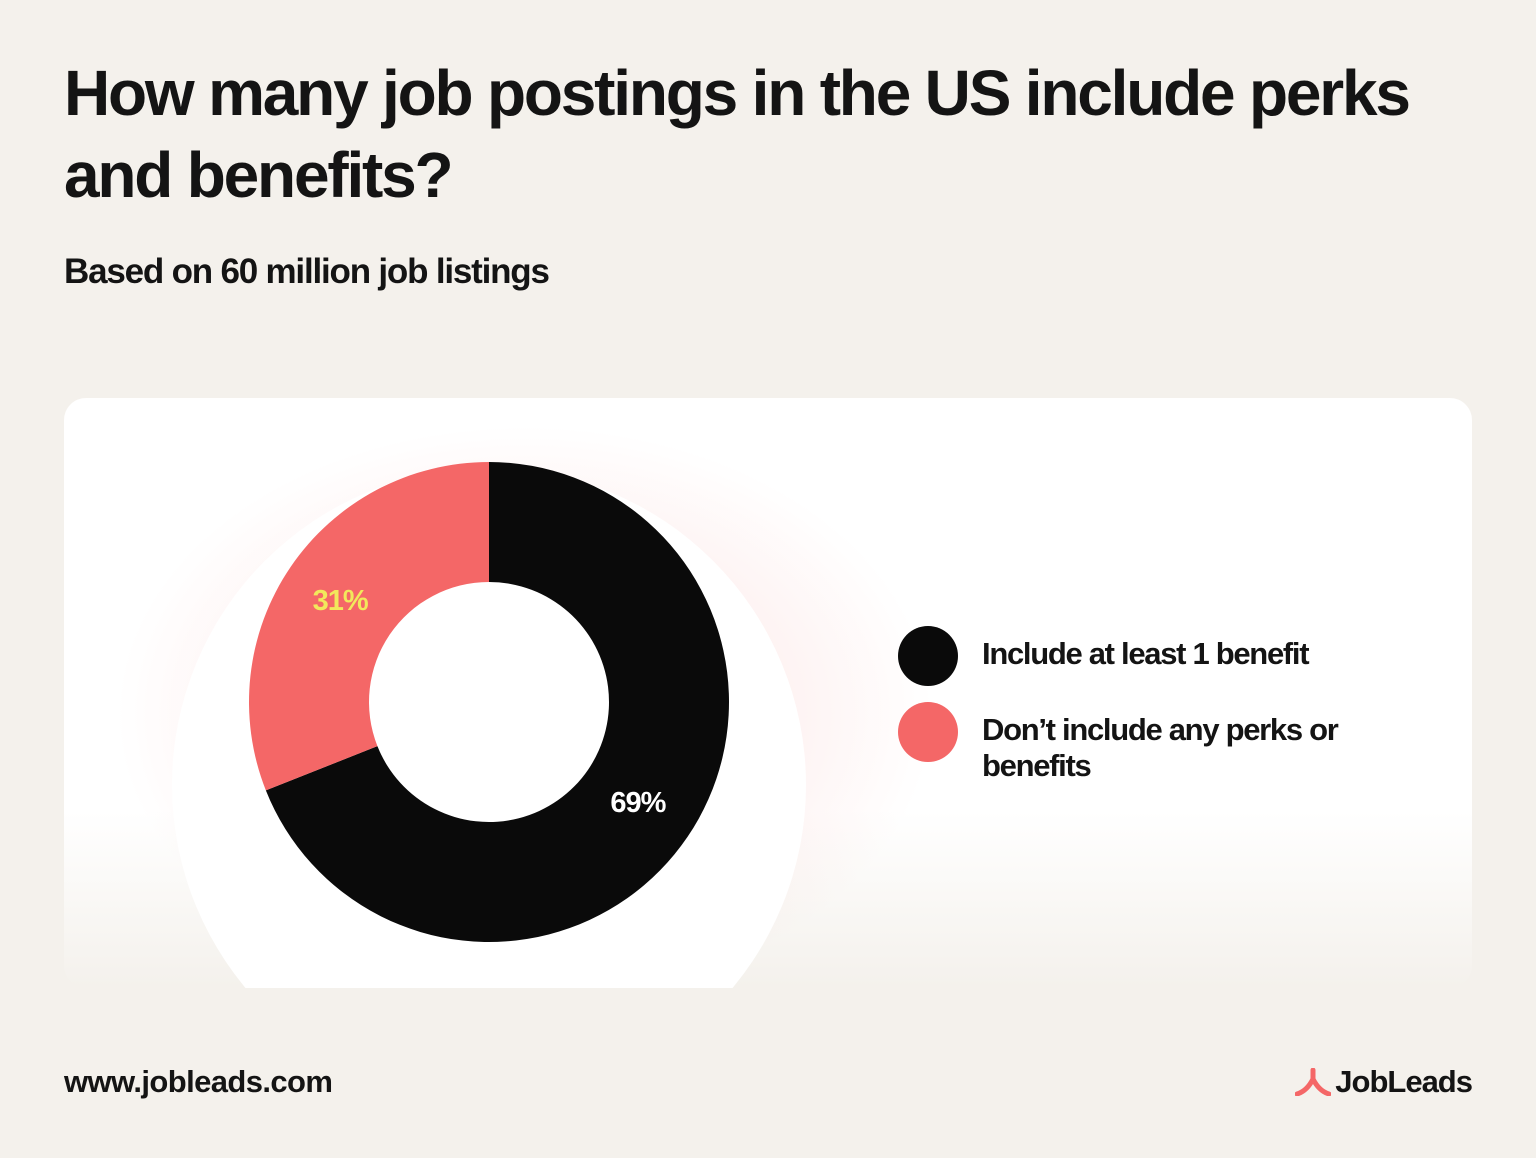  What do you see at coordinates (198, 1081) in the screenshot?
I see `footer-url: www.jobleads.com` at bounding box center [198, 1081].